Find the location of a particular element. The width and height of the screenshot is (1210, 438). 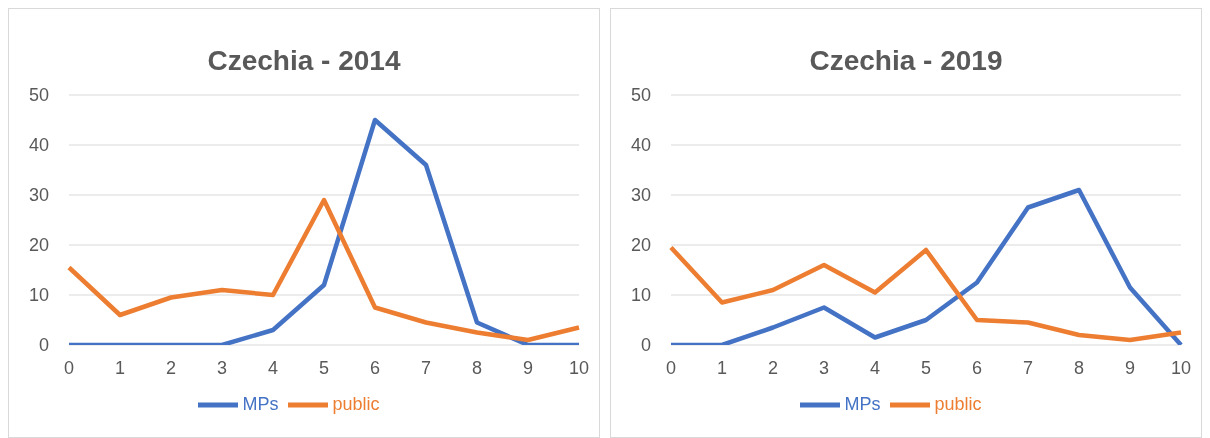

chart-title: Czechia - 2014 is located at coordinates (304, 61).